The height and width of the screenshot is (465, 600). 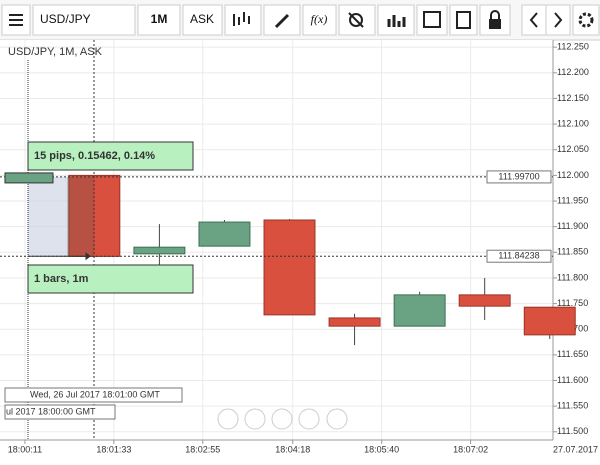 I want to click on time-label: Wed, 26 Jul 2017 18:01:00 GMT, so click(x=95, y=394).